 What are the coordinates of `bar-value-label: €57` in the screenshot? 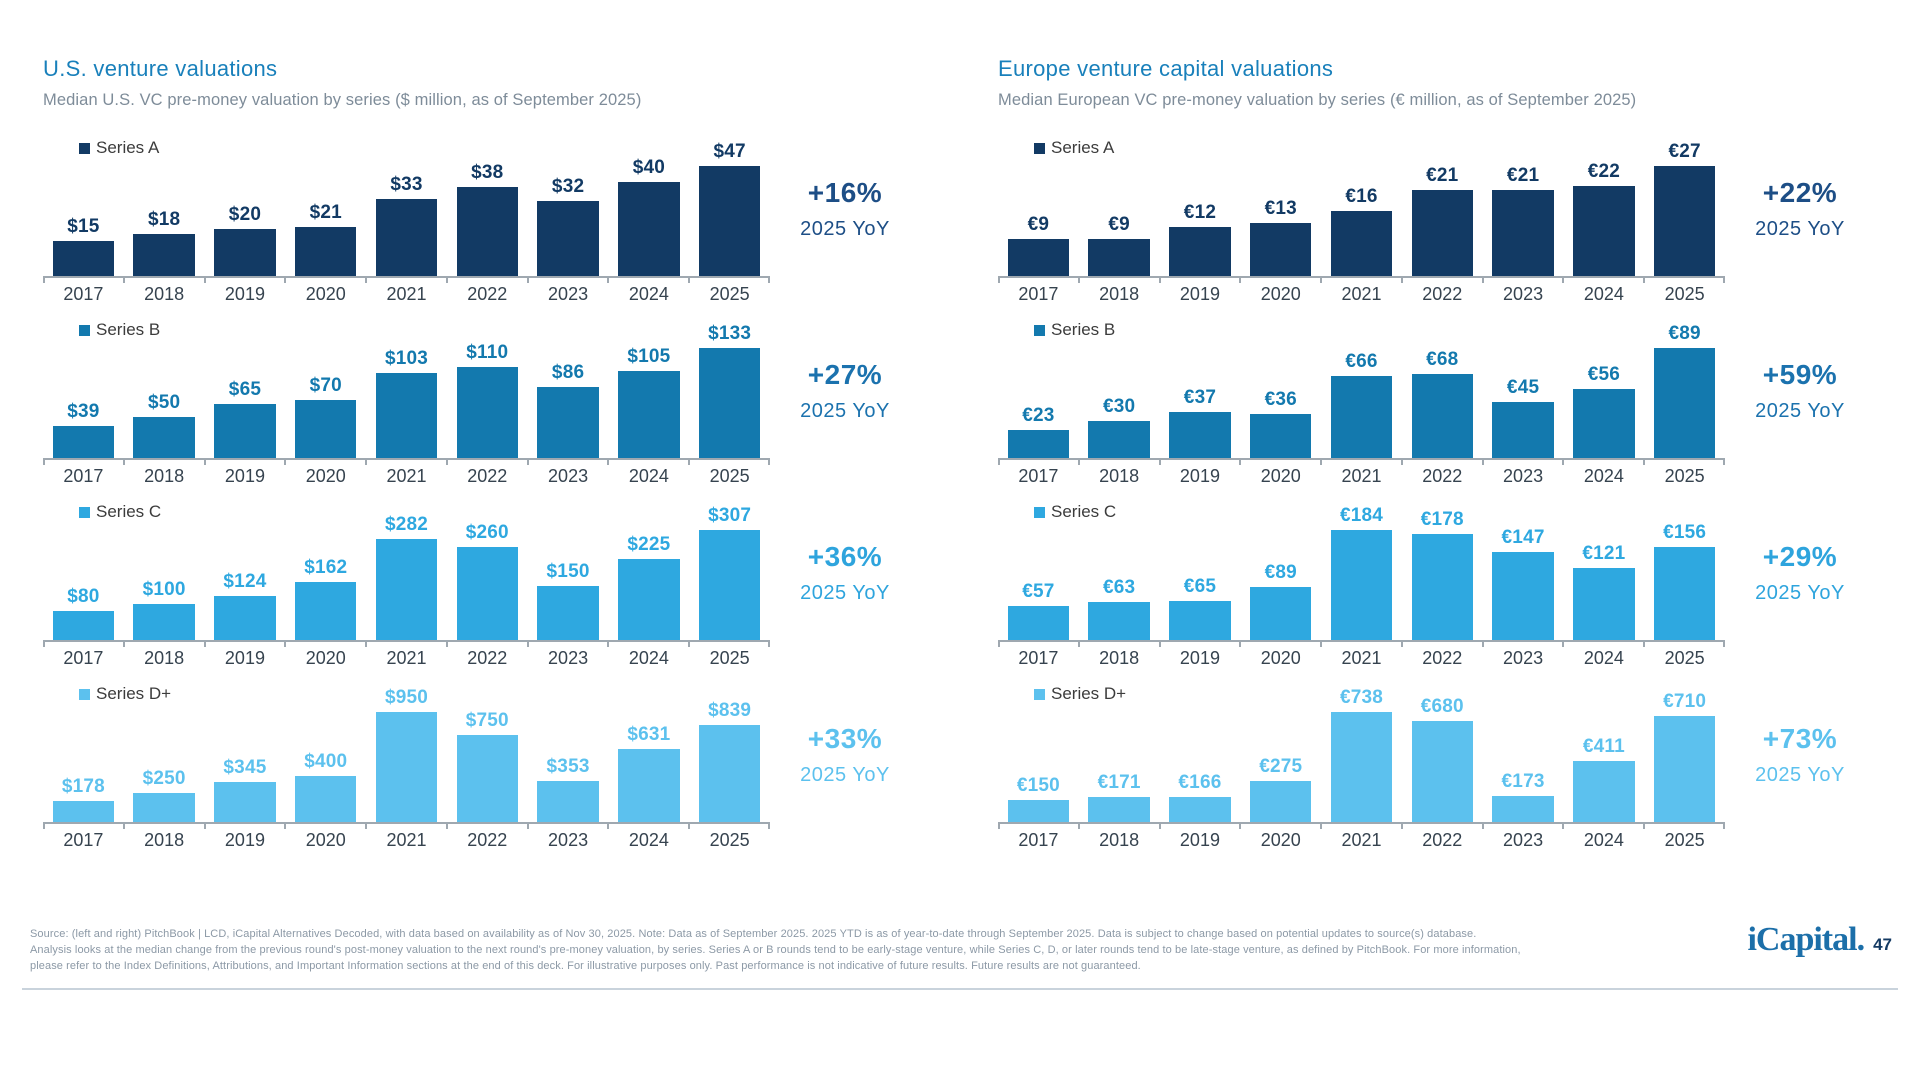 It's located at (1038, 591).